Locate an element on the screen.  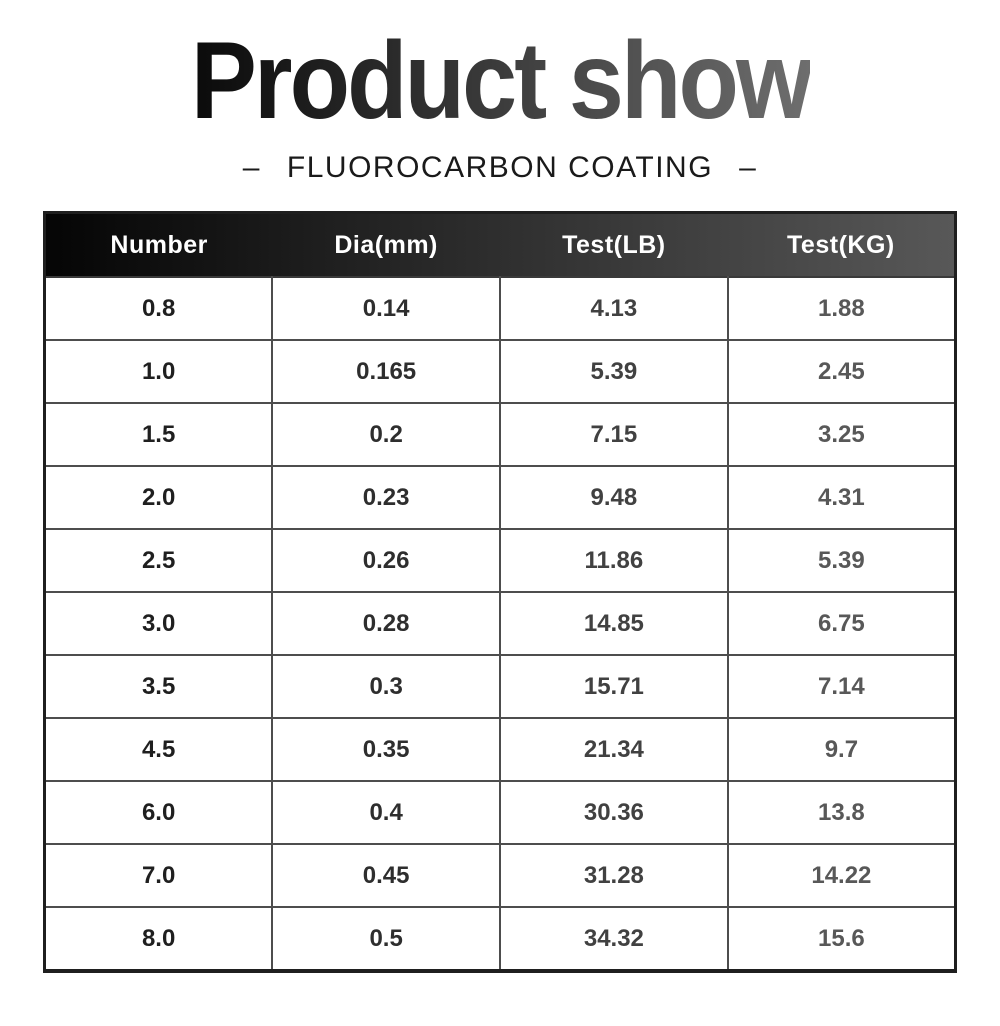
table-row: 2.5 0.26 11.86 5.39 is located at coordinates (500, 560).